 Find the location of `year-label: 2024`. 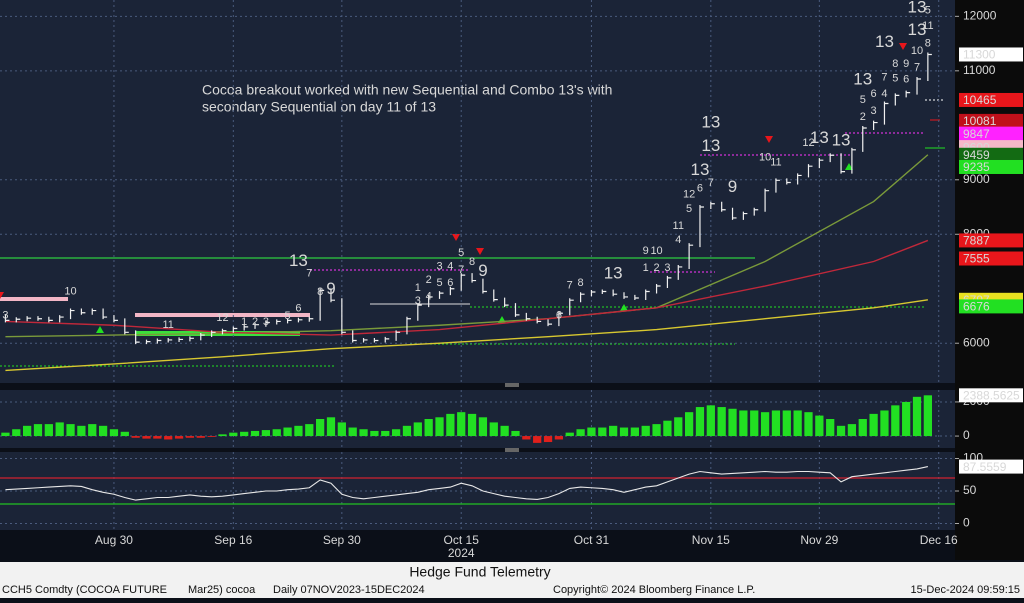

year-label: 2024 is located at coordinates (461, 553).